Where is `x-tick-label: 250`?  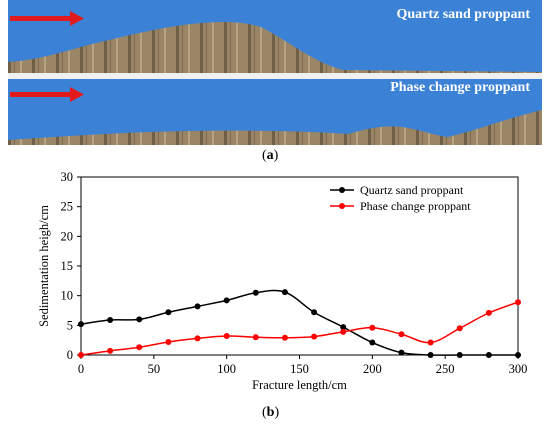 x-tick-label: 250 is located at coordinates (445, 369).